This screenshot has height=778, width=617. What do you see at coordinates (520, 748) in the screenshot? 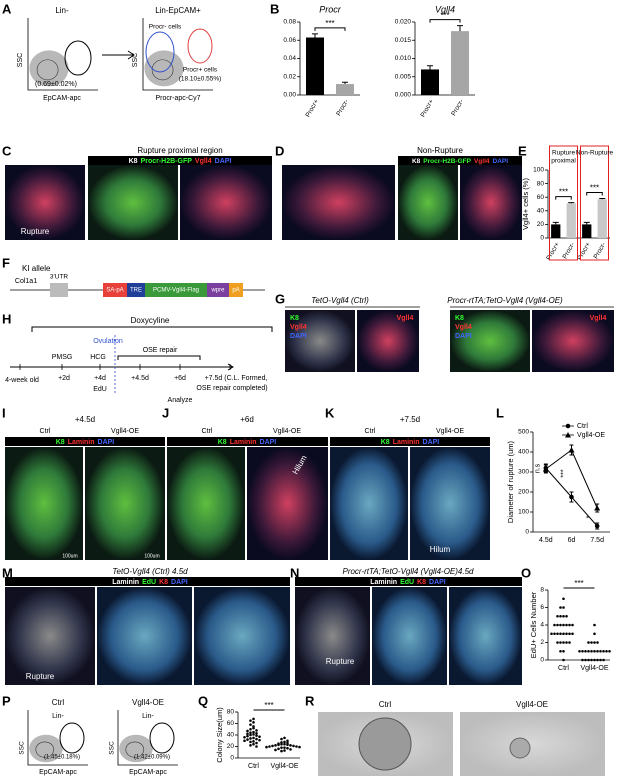
I see `organoid` at bounding box center [520, 748].